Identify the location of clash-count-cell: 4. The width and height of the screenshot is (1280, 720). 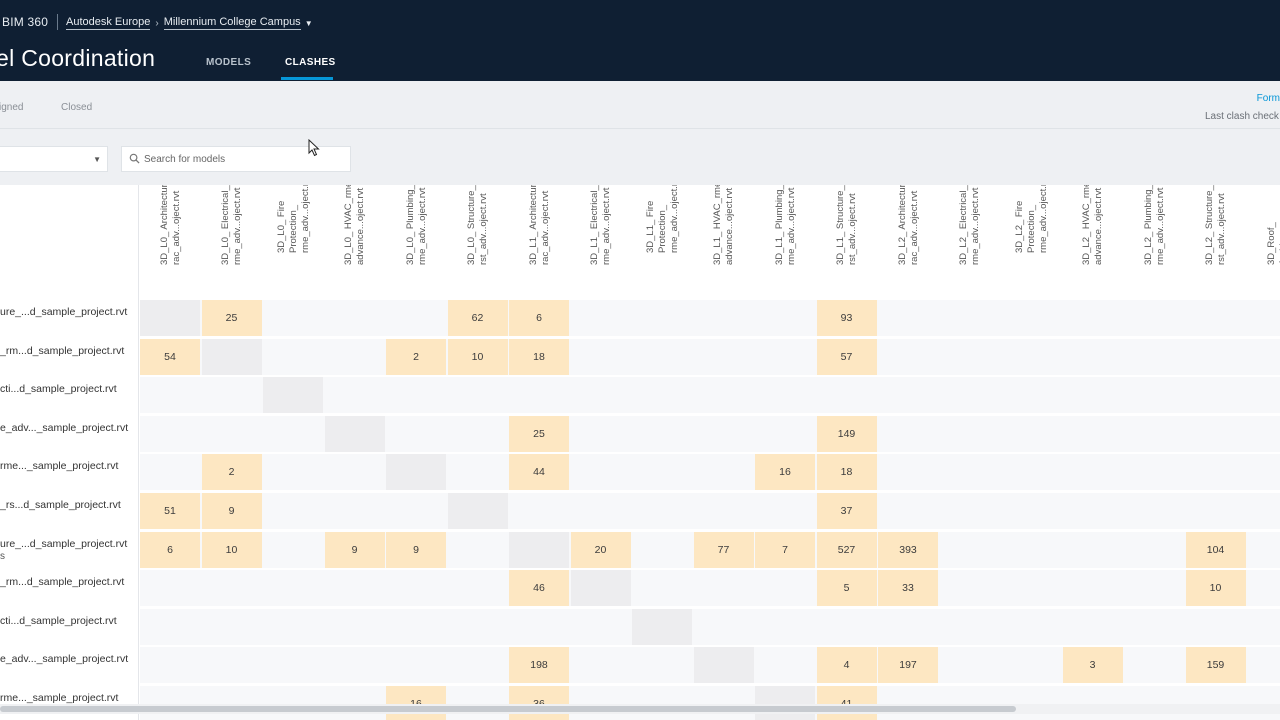
(846, 665).